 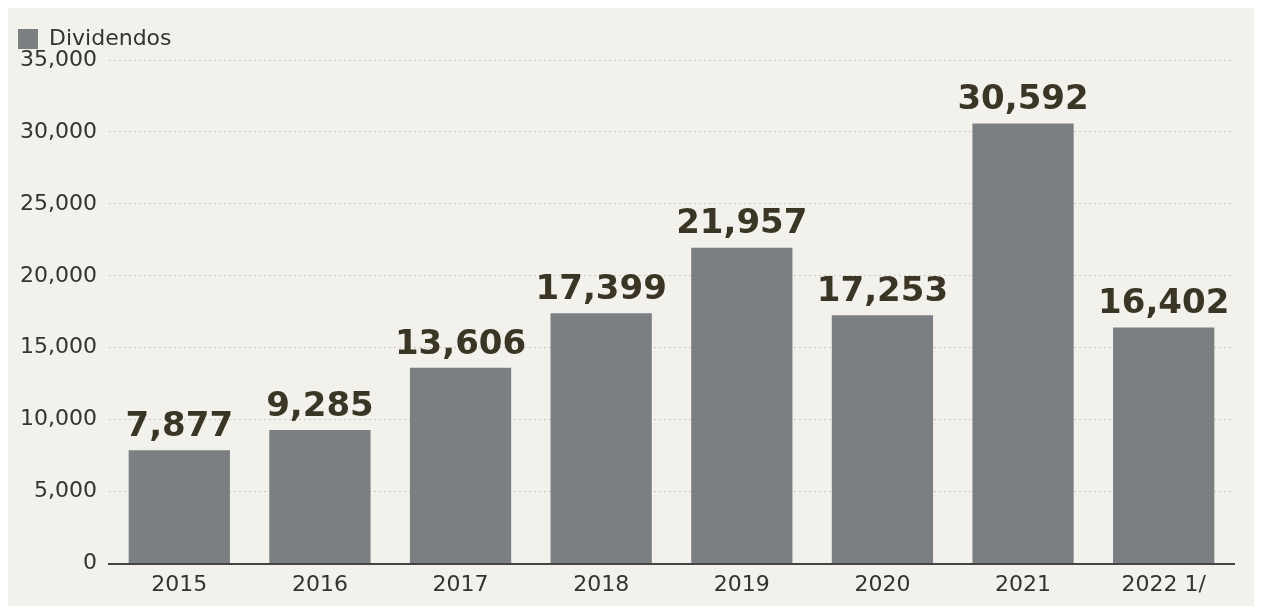 What do you see at coordinates (179, 583) in the screenshot?
I see `x-tick-label: 2015` at bounding box center [179, 583].